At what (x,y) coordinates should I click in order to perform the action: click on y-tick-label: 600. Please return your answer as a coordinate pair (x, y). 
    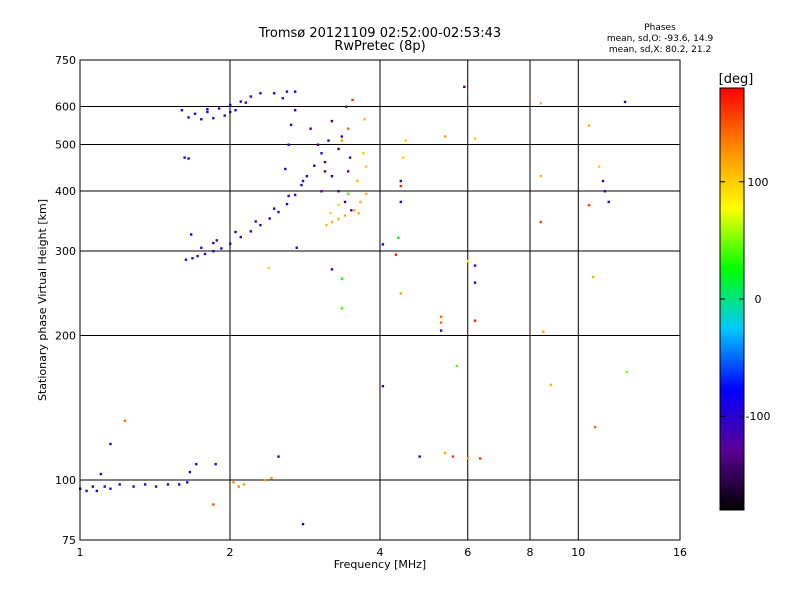
    Looking at the image, I should click on (65, 107).